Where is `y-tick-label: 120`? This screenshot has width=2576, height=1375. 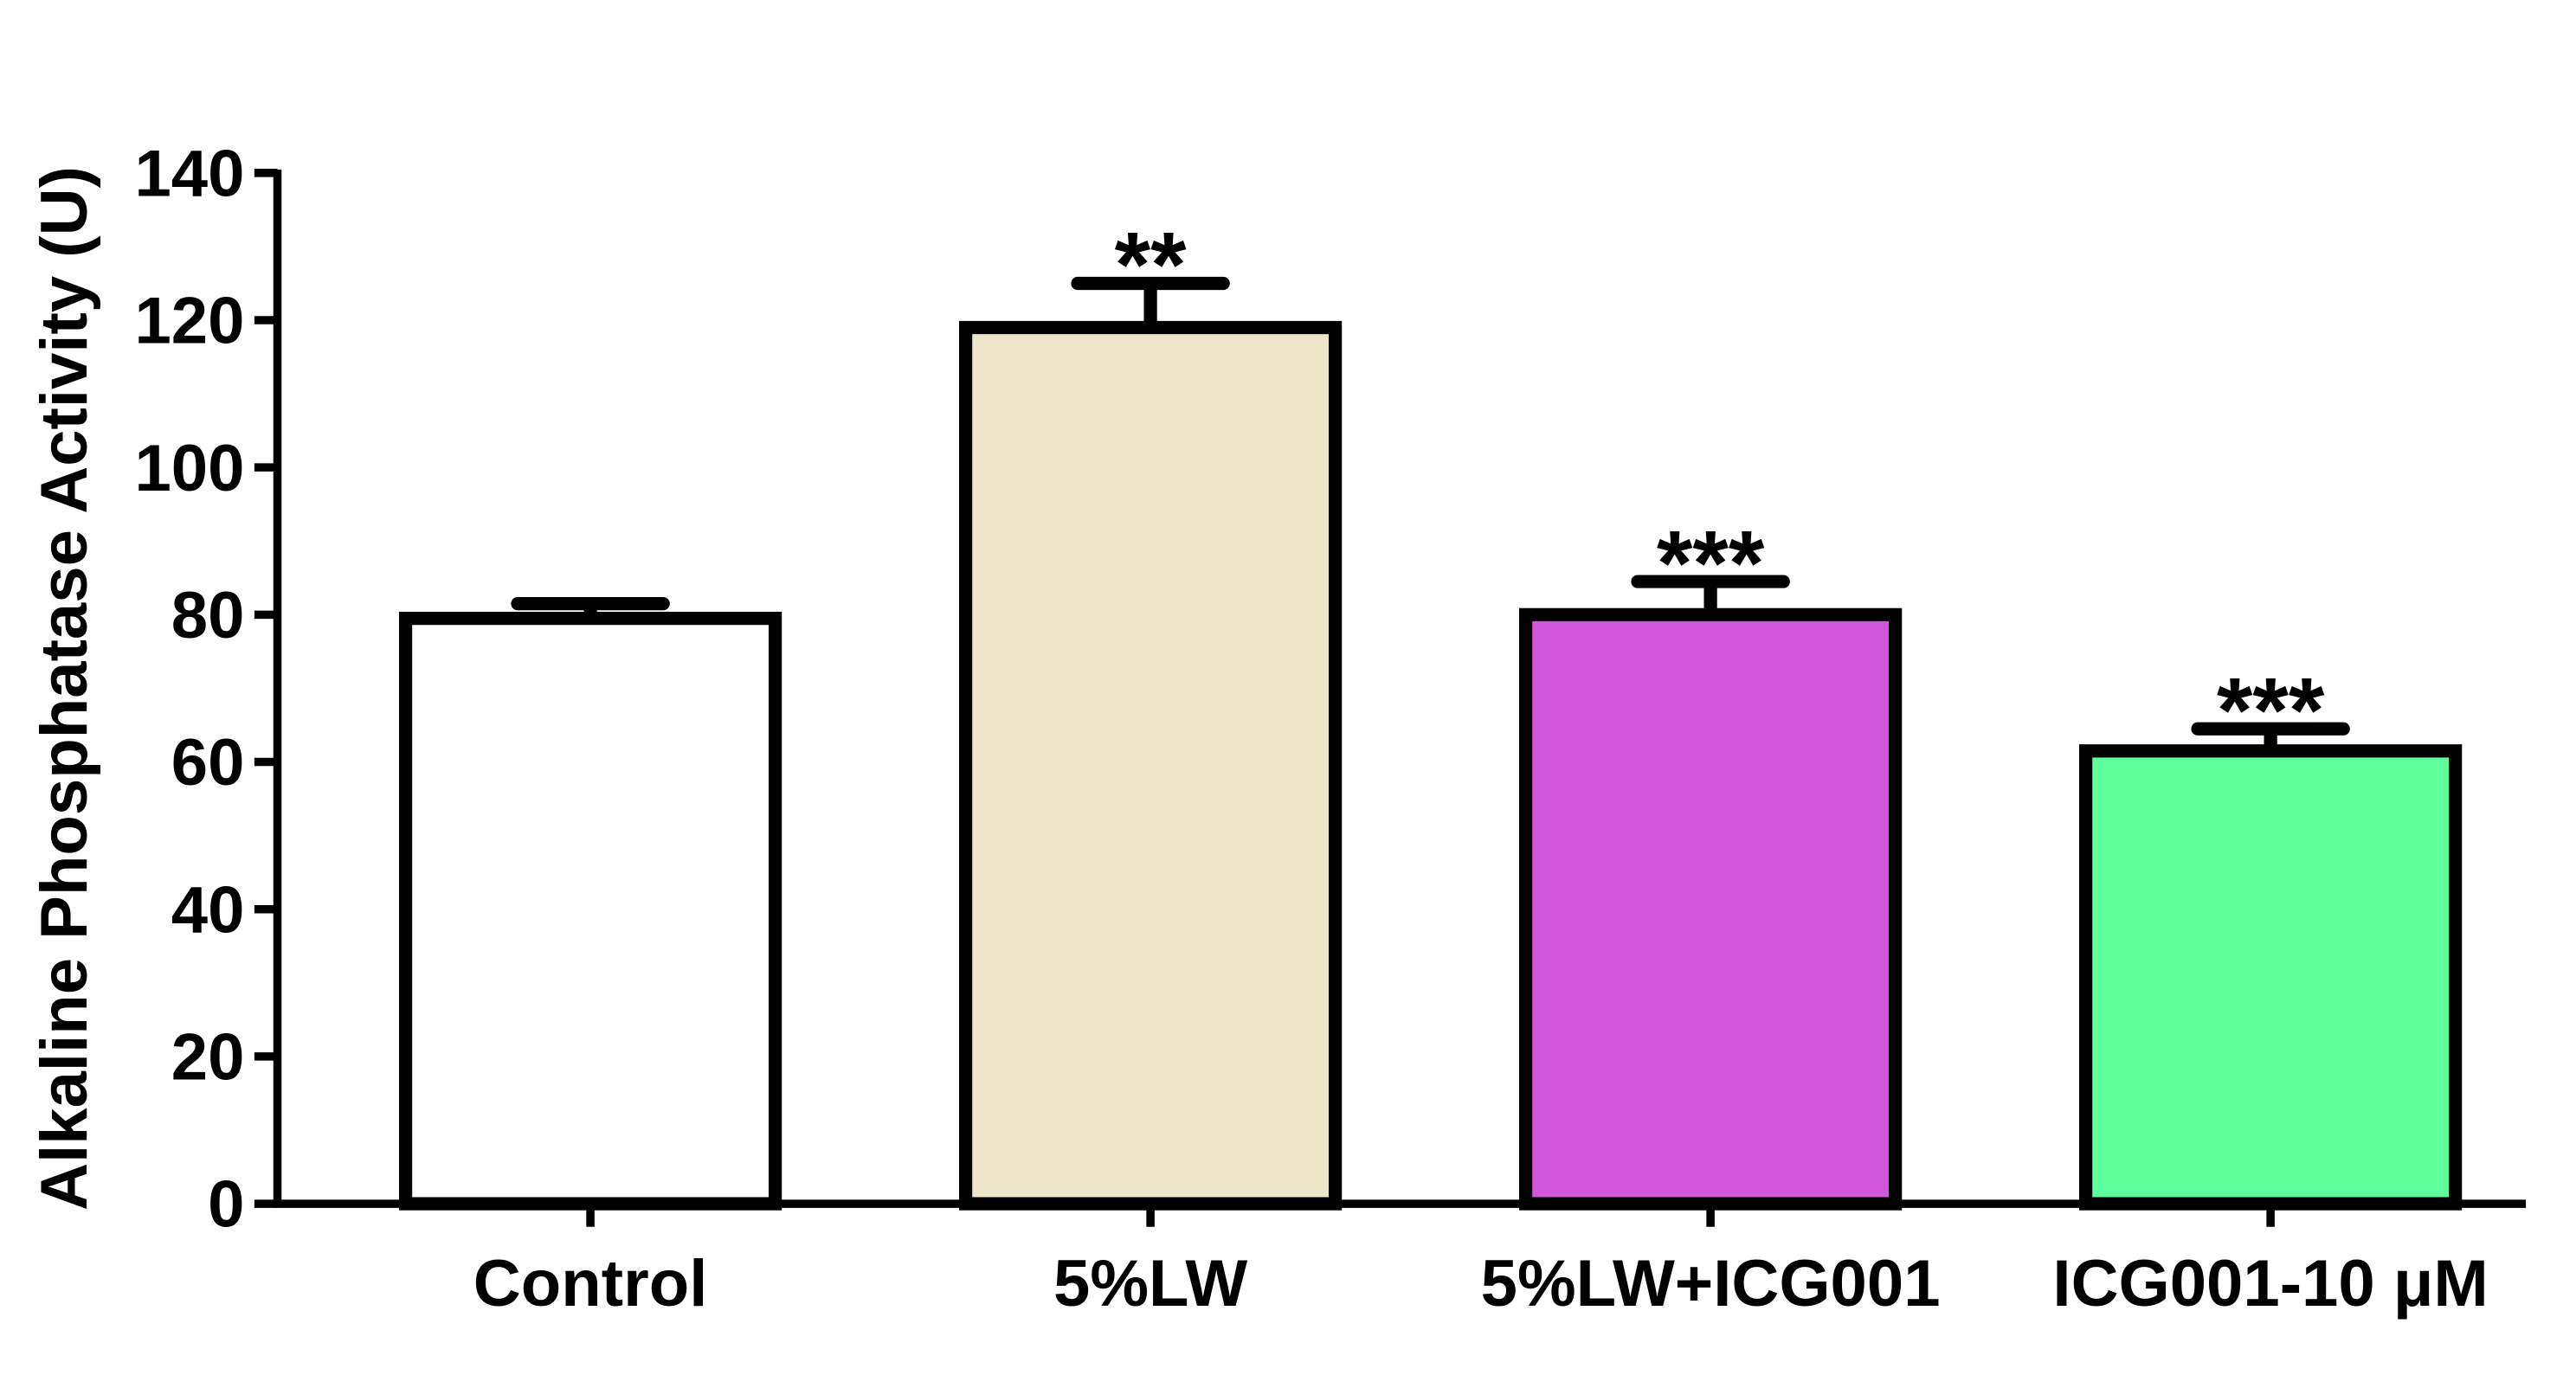
y-tick-label: 120 is located at coordinates (189, 321).